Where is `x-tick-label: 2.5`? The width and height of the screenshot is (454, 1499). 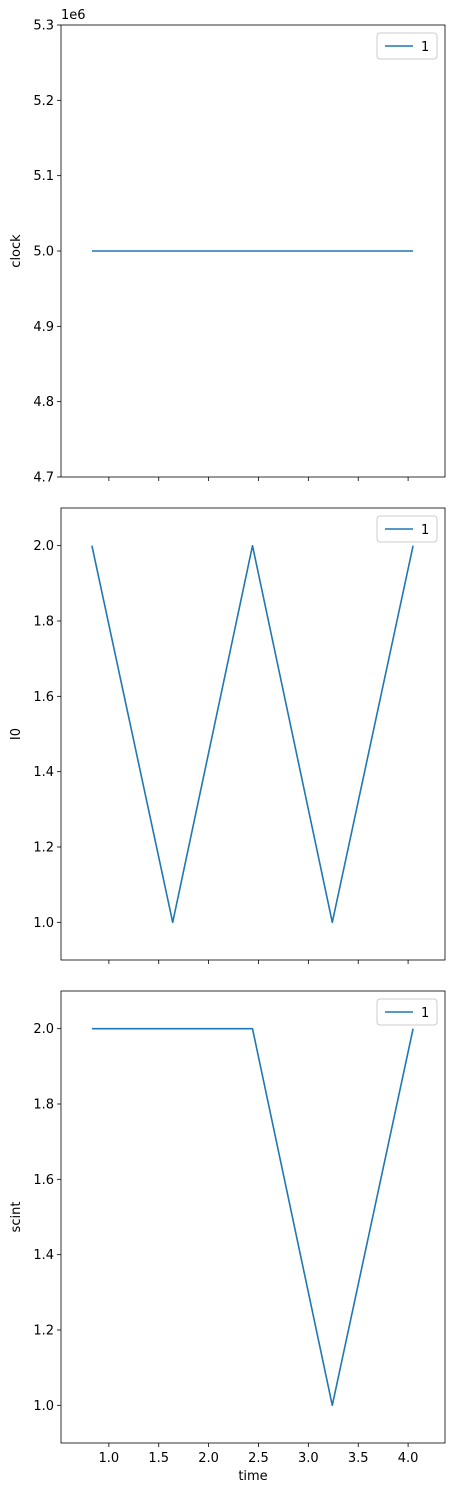
x-tick-label: 2.5 is located at coordinates (258, 1458).